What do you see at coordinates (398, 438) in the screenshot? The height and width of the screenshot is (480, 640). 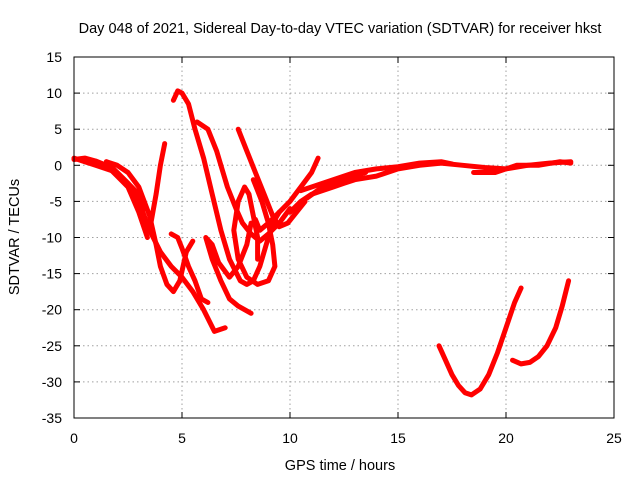 I see `x-tick-label: 15` at bounding box center [398, 438].